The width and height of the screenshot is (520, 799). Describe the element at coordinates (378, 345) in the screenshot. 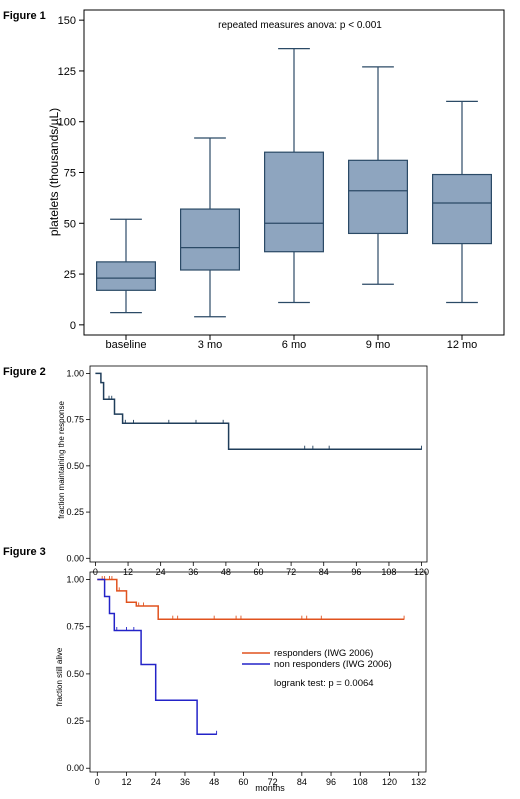

I see `x-tick-label: 9 mo` at that location.